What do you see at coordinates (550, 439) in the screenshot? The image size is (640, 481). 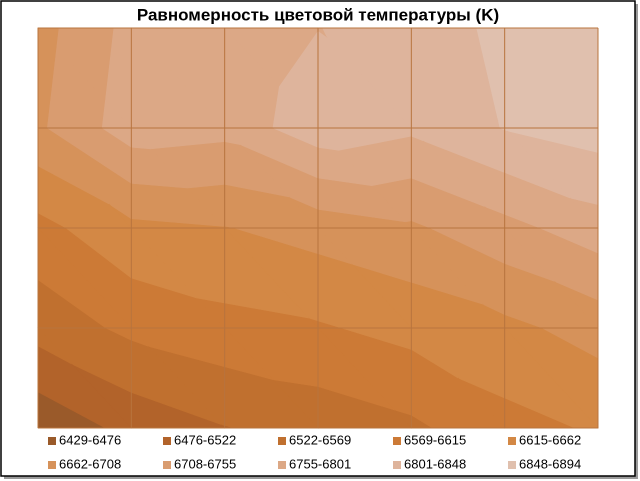 I see `legend-label: 6615-6662` at bounding box center [550, 439].